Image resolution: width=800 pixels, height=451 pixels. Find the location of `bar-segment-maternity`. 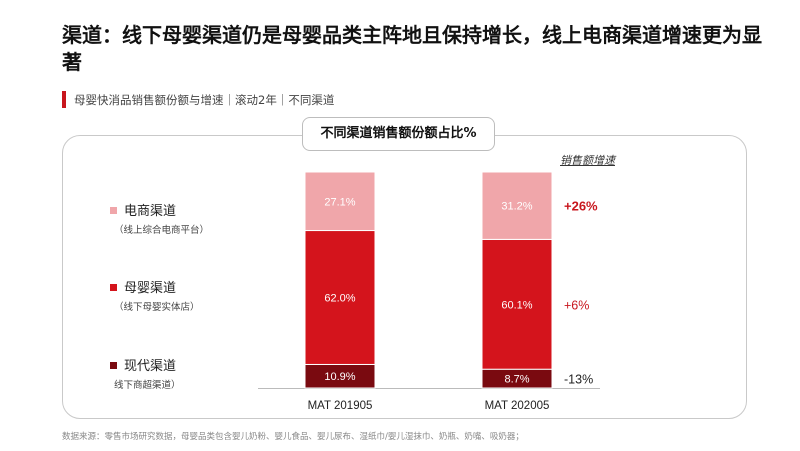

bar-segment-maternity is located at coordinates (517, 304).